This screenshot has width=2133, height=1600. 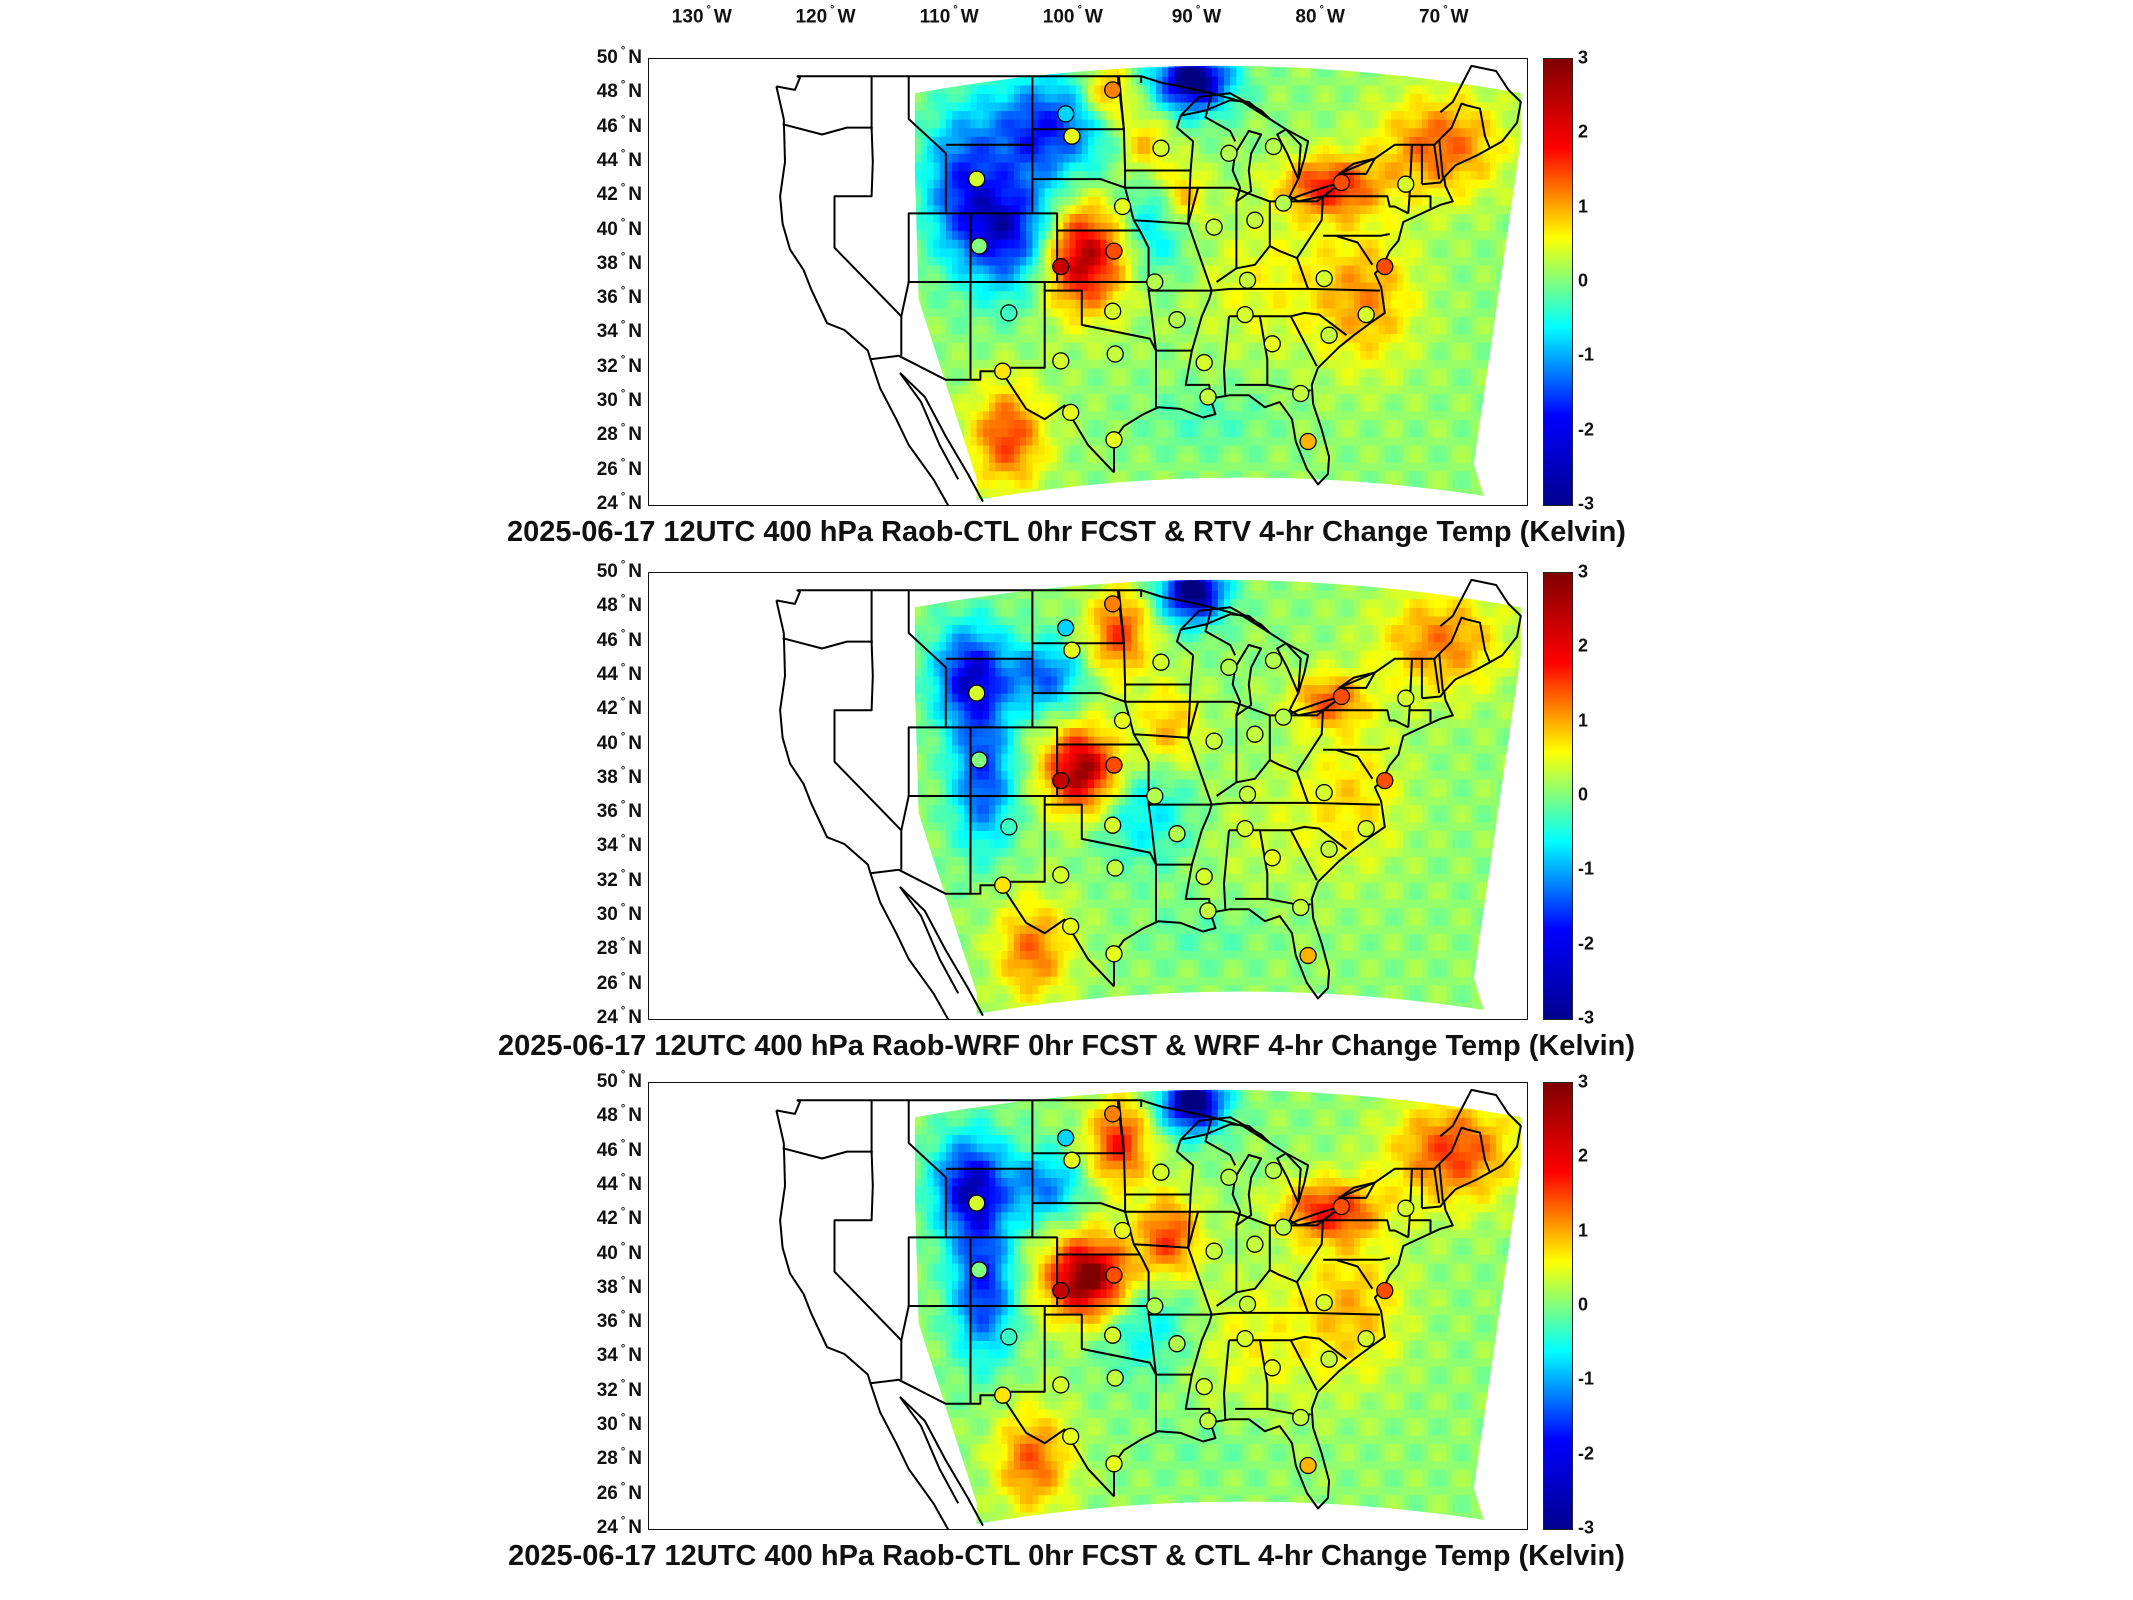 I want to click on latitude-label: 26 ° N, so click(x=619, y=1492).